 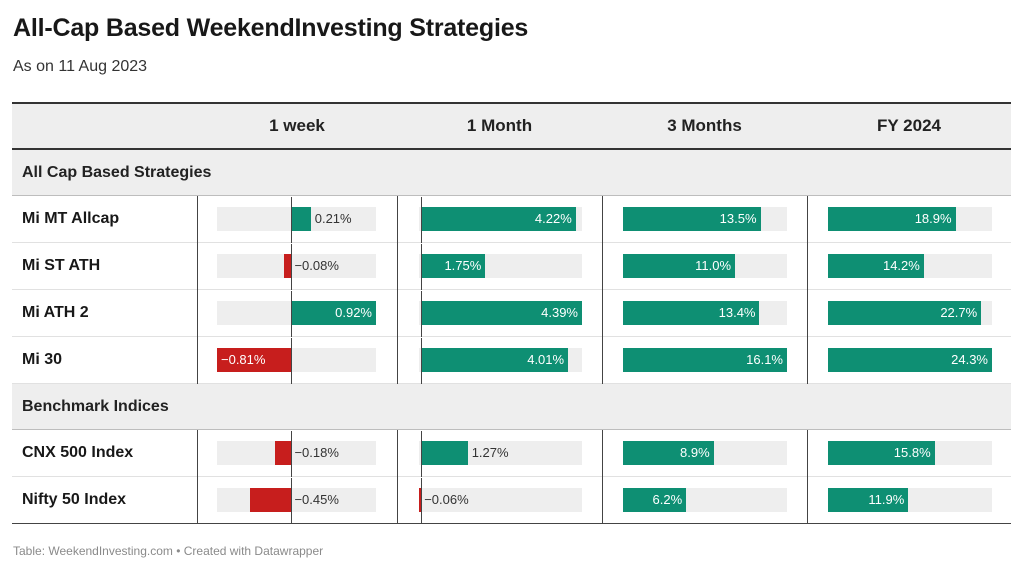 What do you see at coordinates (910, 500) in the screenshot?
I see `bar-cell: 11.9%` at bounding box center [910, 500].